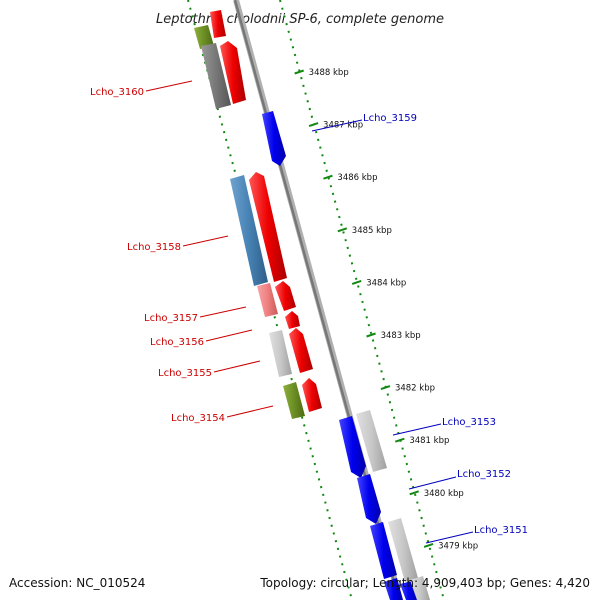 The image size is (600, 600). Describe the element at coordinates (154, 247) in the screenshot. I see `gene-label-lcho-3158: Lcho_3158` at that location.